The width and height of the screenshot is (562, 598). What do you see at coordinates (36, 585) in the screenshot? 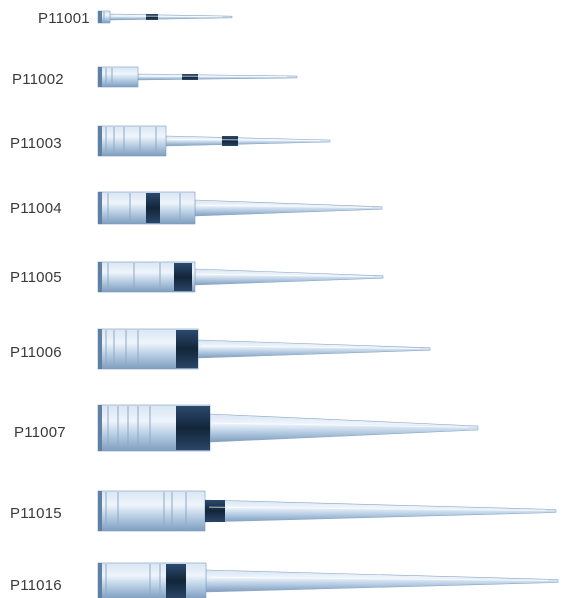
I see `tip-label-p11016: P11016` at bounding box center [36, 585].